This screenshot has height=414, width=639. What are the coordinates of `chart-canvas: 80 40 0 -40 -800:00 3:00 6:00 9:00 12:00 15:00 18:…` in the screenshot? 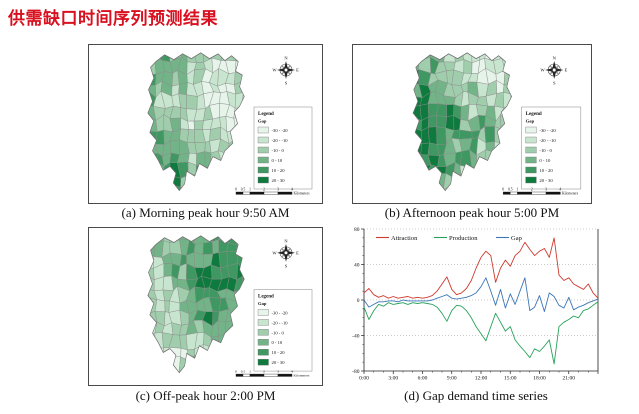 It's located at (475, 304).